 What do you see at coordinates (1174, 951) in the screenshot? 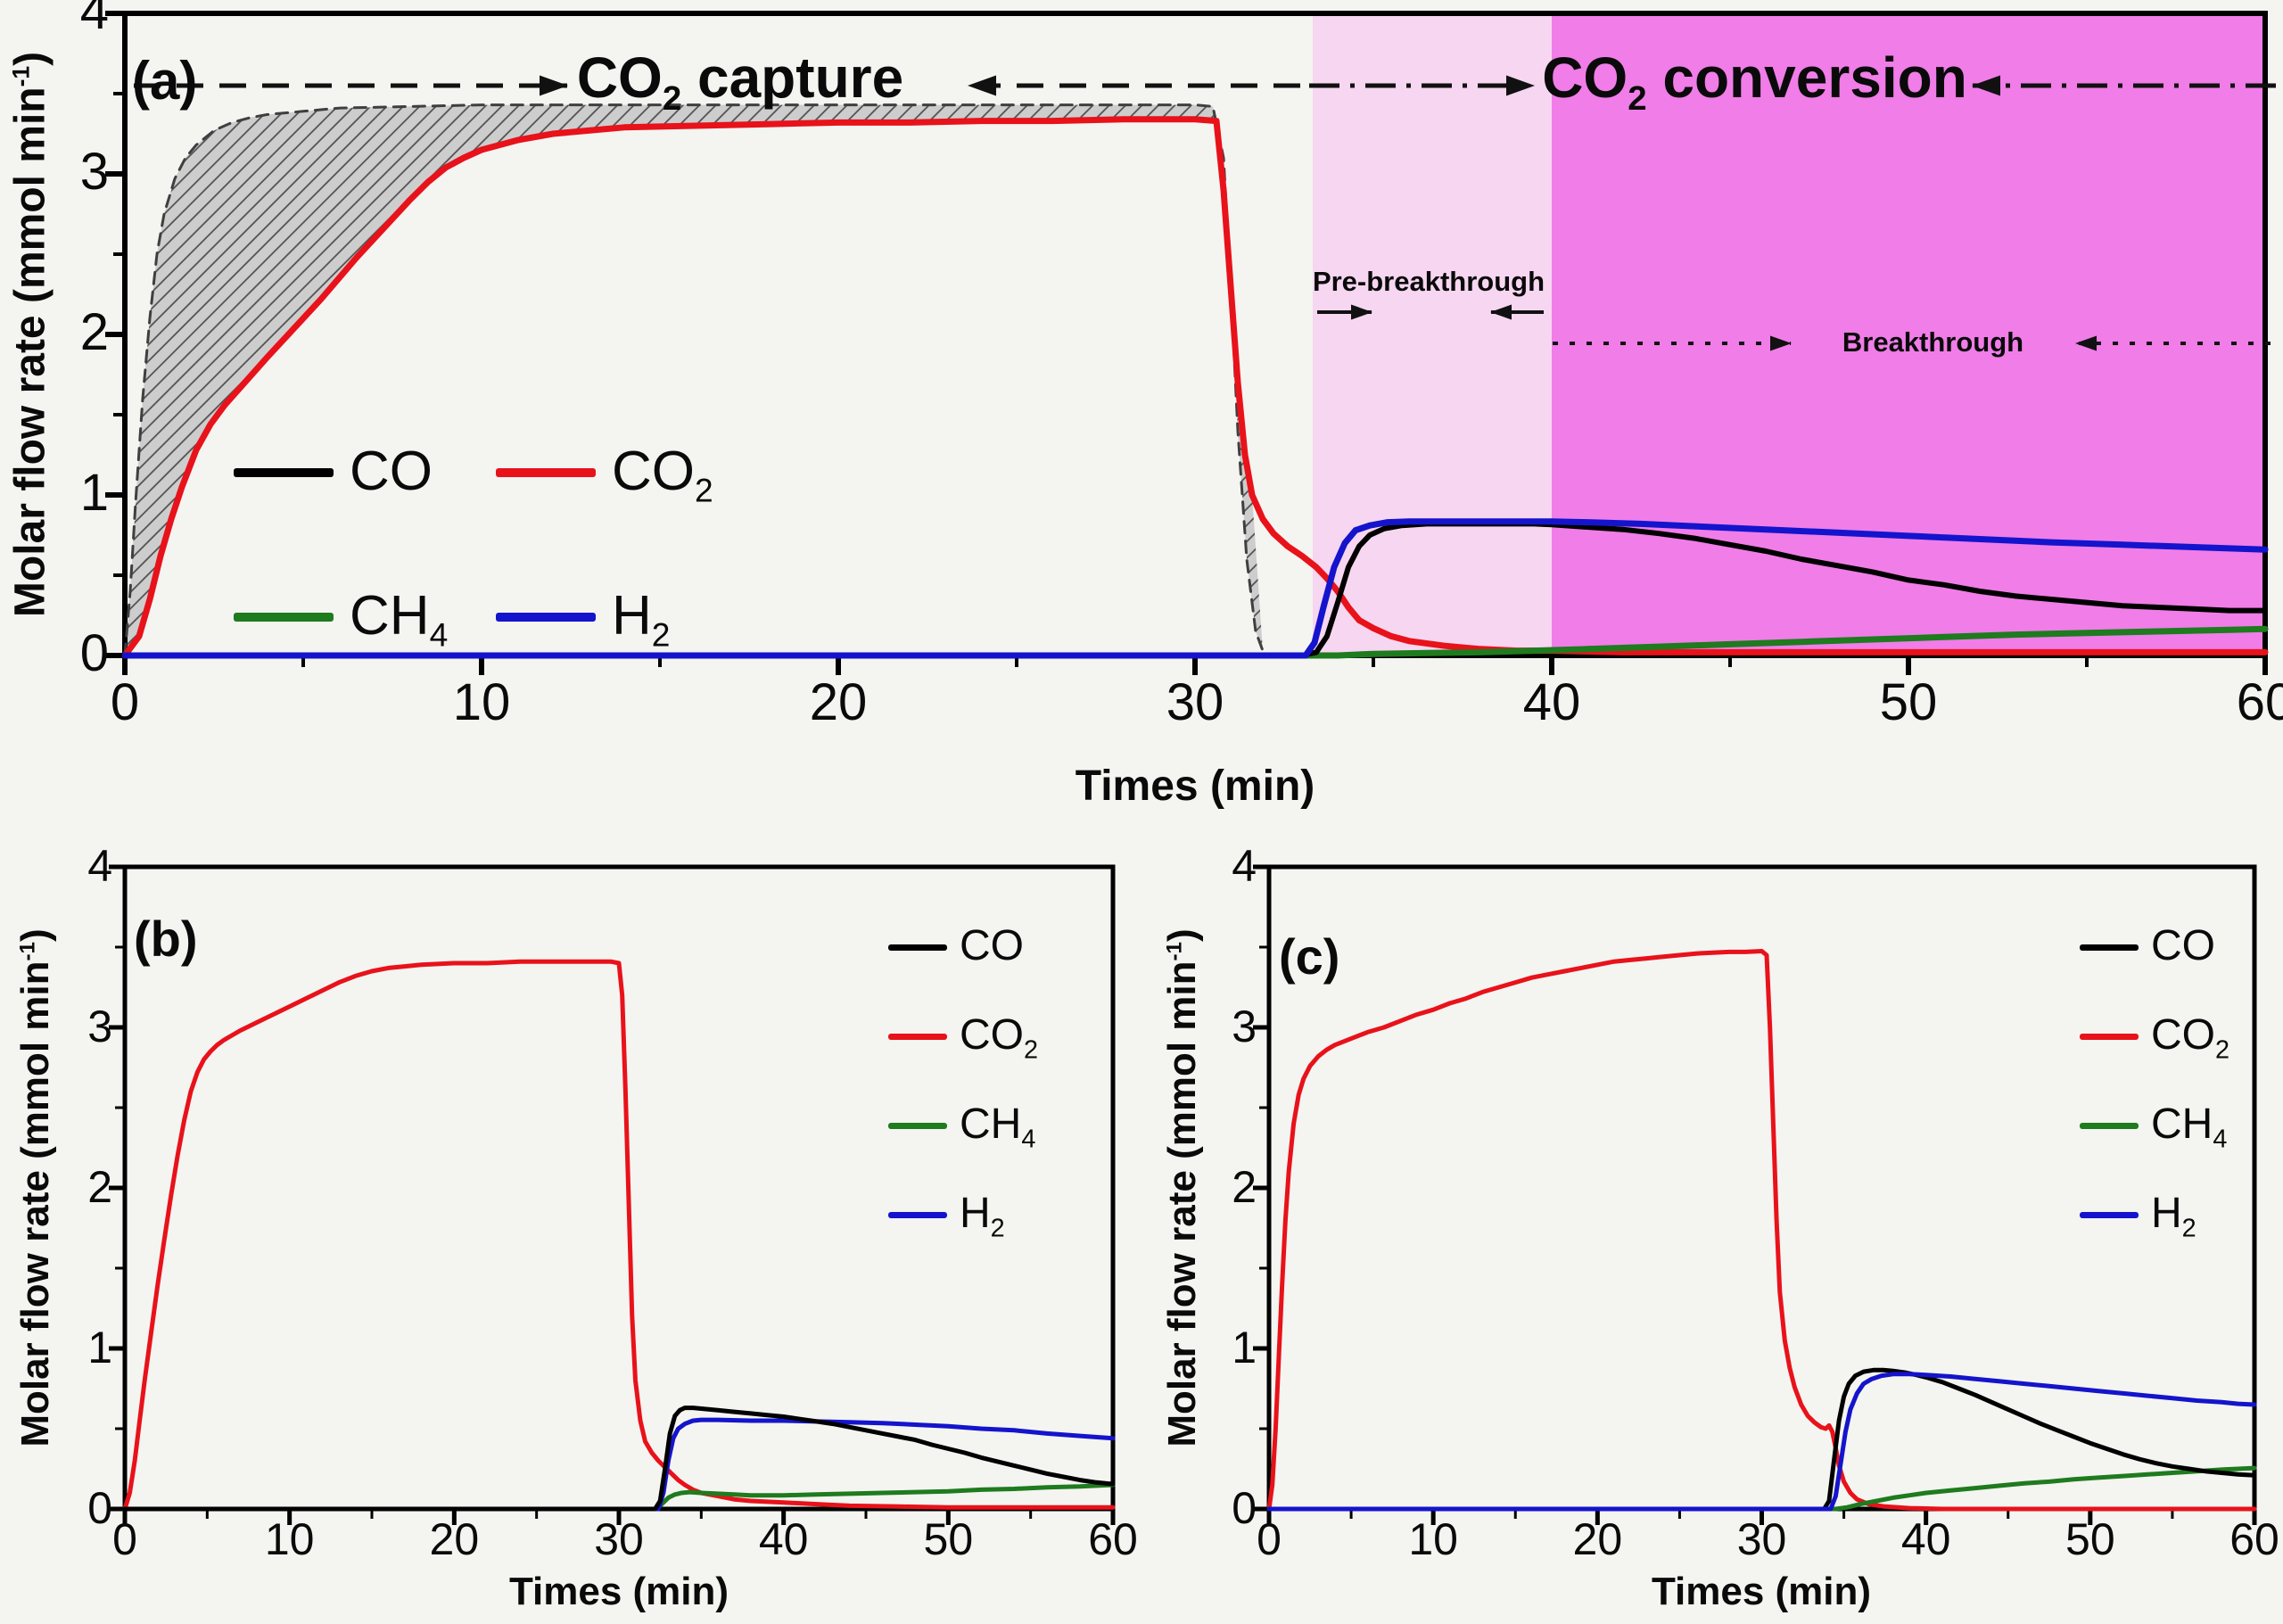
I see `panel-c-y-title-sup: -1` at bounding box center [1174, 951].